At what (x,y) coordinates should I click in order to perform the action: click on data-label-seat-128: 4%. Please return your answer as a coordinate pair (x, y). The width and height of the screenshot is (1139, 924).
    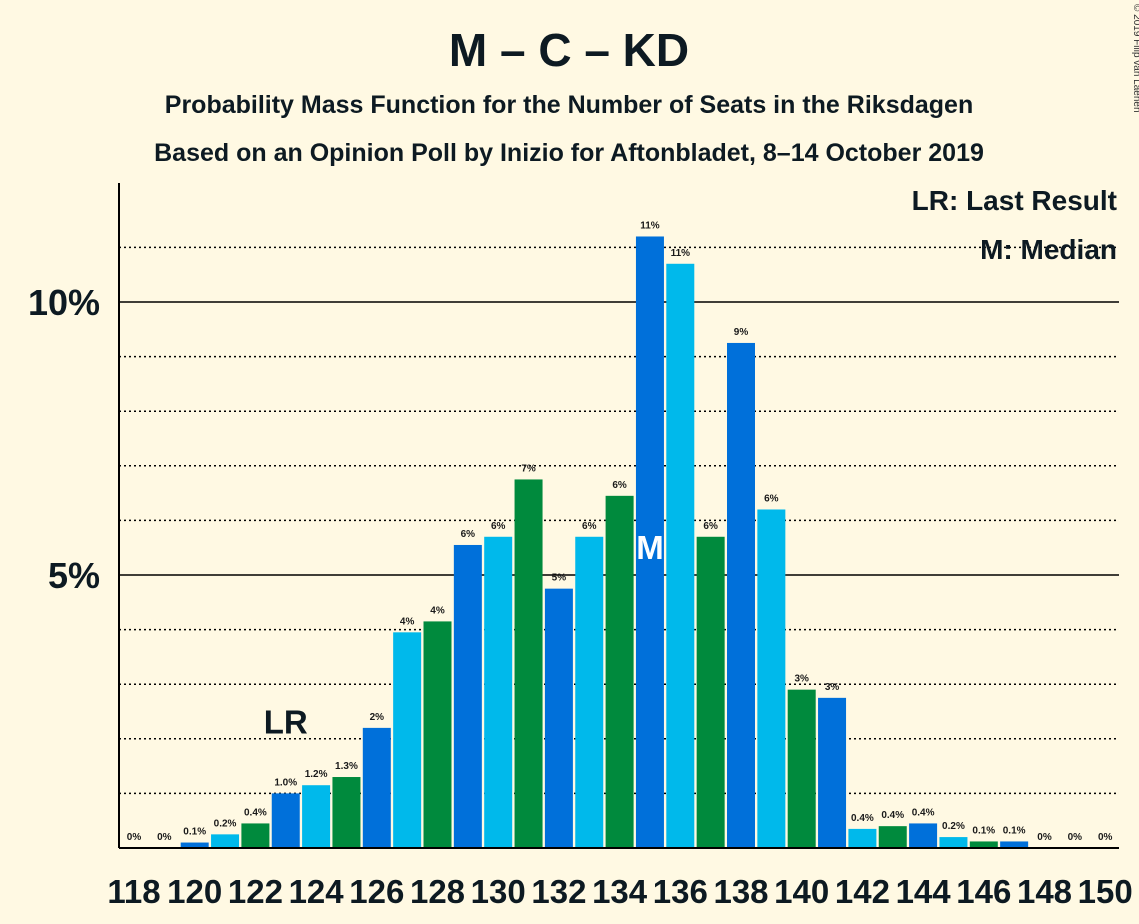
    Looking at the image, I should click on (437, 610).